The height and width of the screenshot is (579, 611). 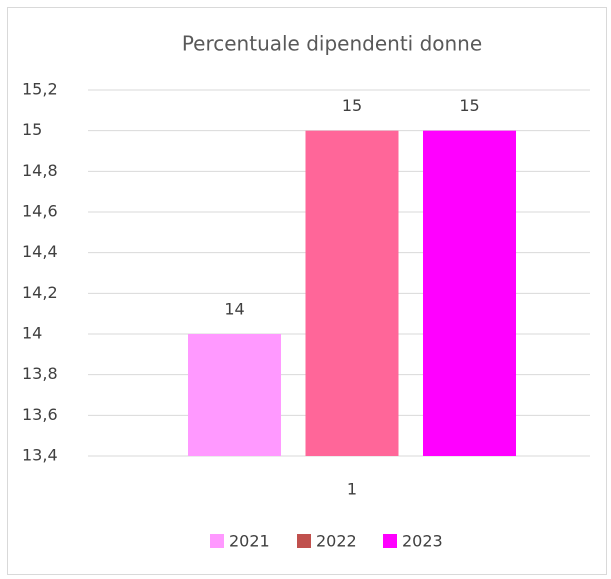 I want to click on legend-label: 2023, so click(x=422, y=541).